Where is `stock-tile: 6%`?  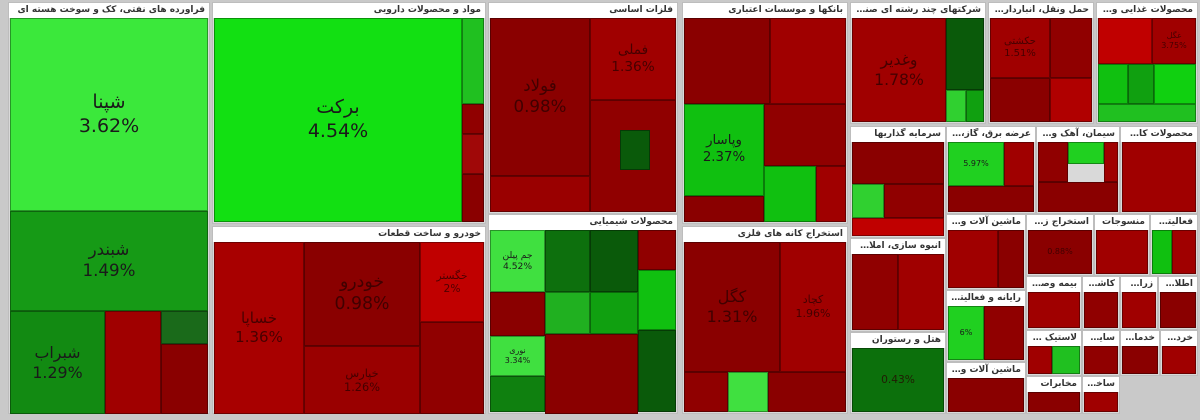 stock-tile: 6% is located at coordinates (966, 333).